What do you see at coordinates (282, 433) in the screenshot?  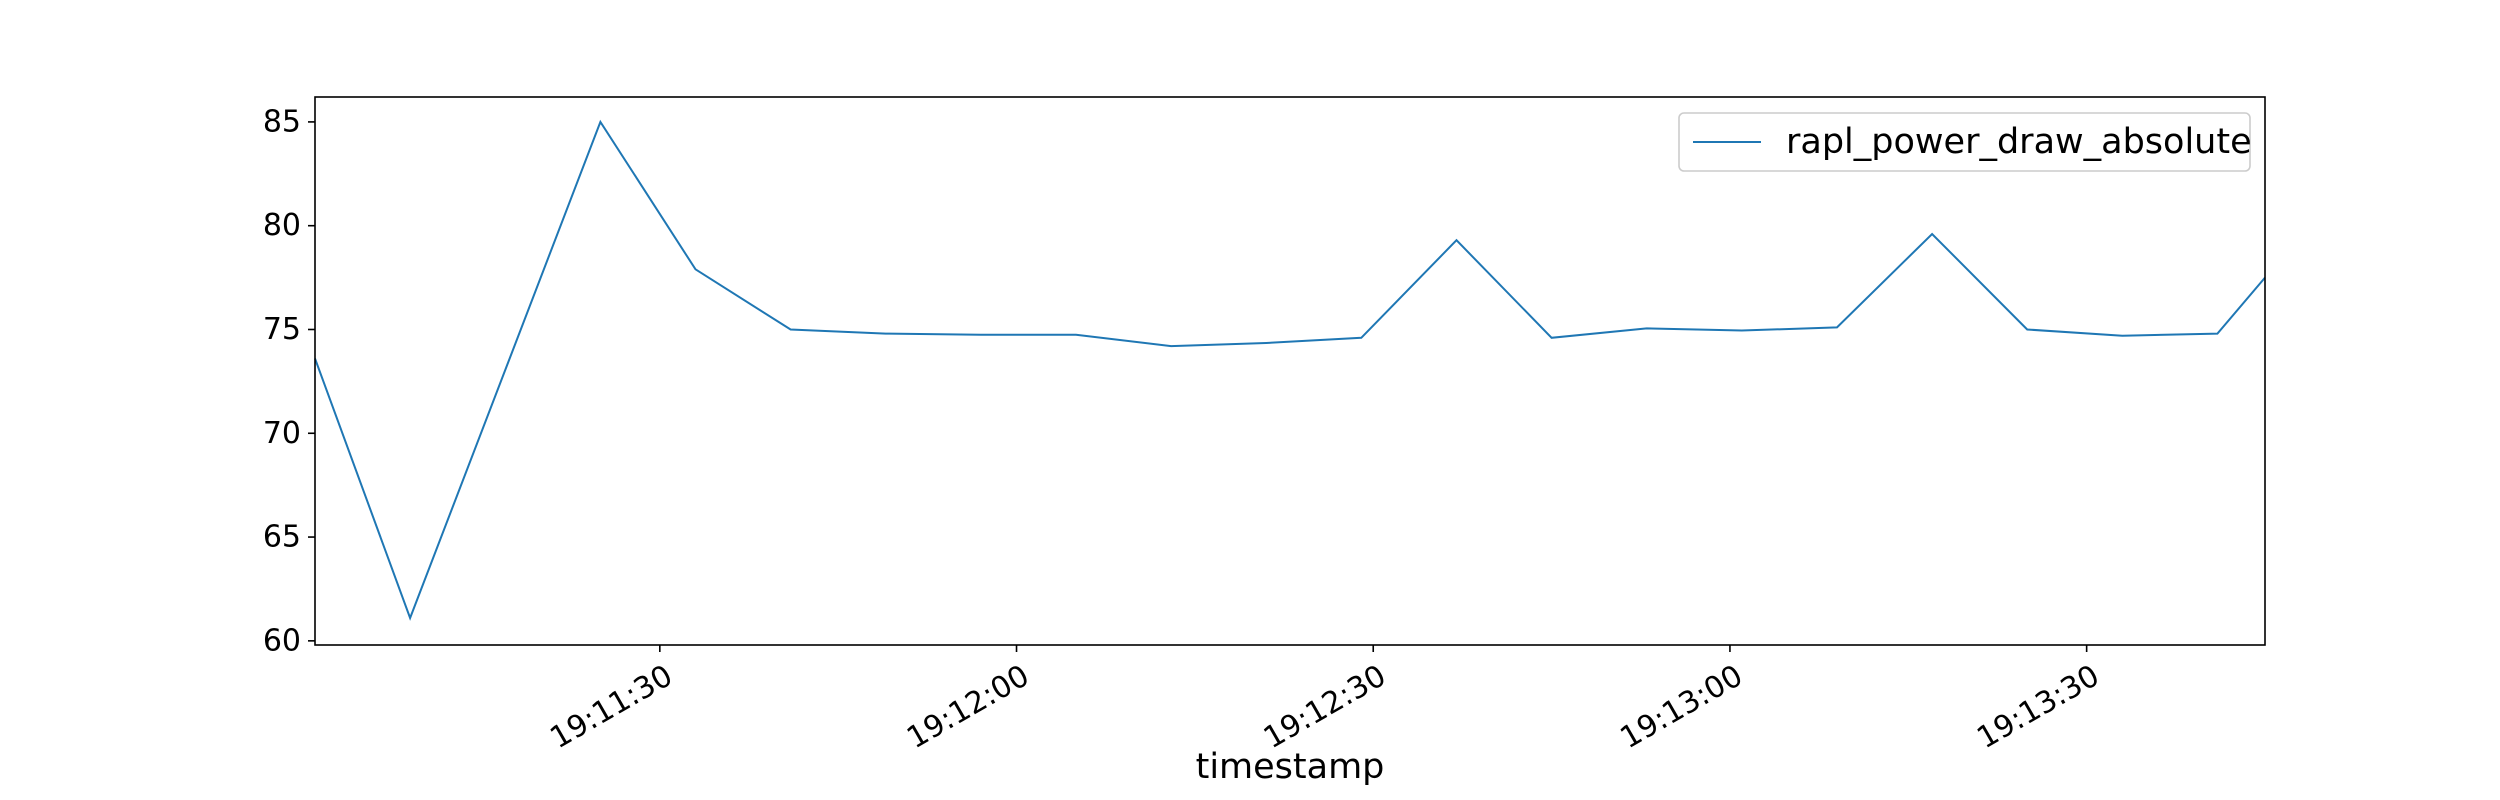 I see `y-tick-label: 70` at bounding box center [282, 433].